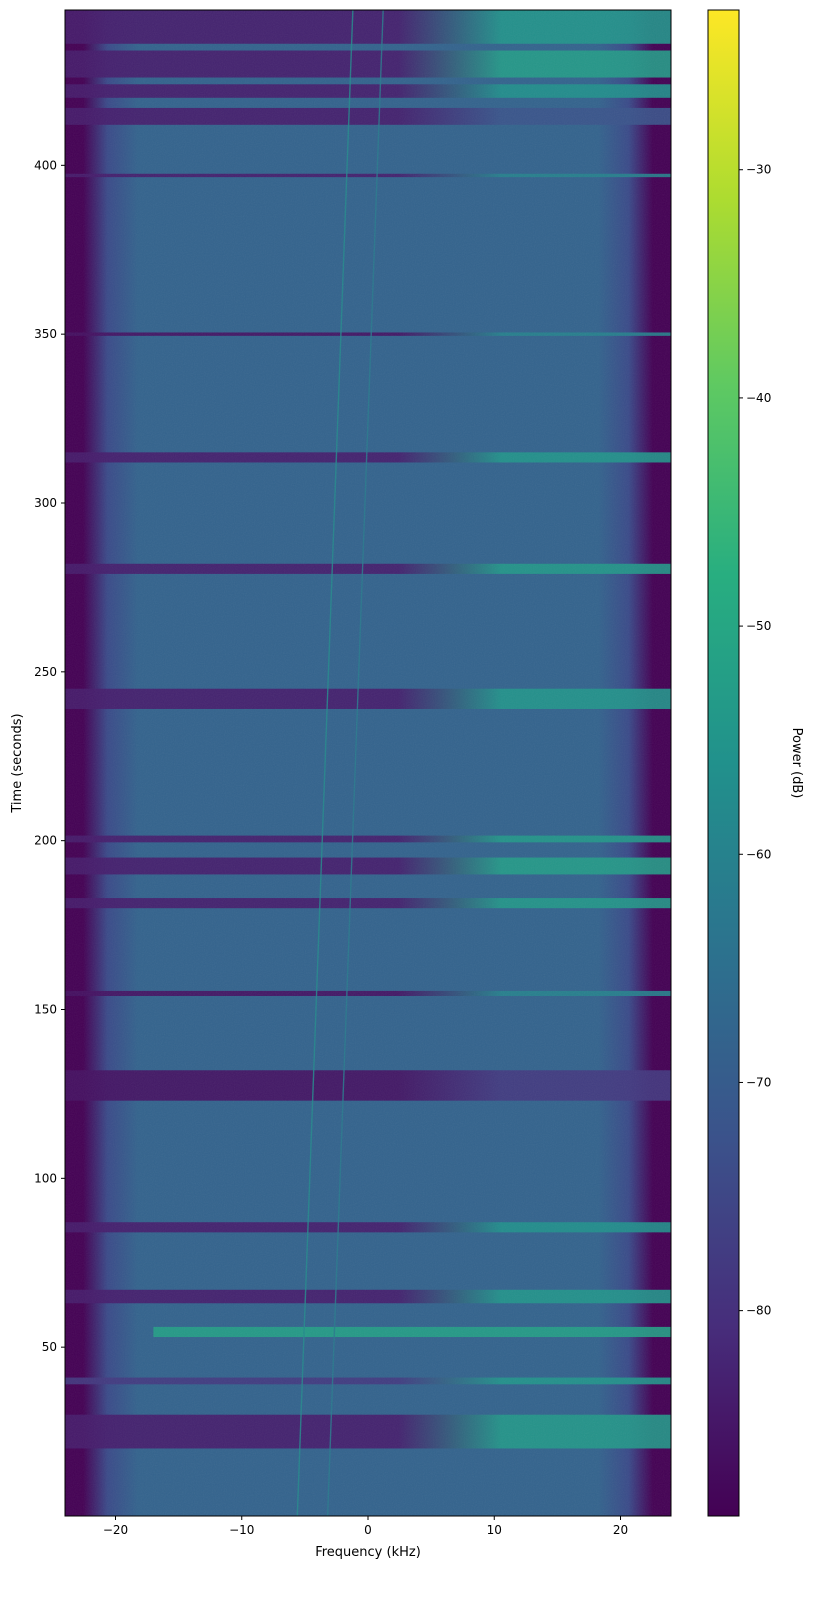 The image size is (823, 1603). What do you see at coordinates (368, 1530) in the screenshot?
I see `x-tick-label: 0` at bounding box center [368, 1530].